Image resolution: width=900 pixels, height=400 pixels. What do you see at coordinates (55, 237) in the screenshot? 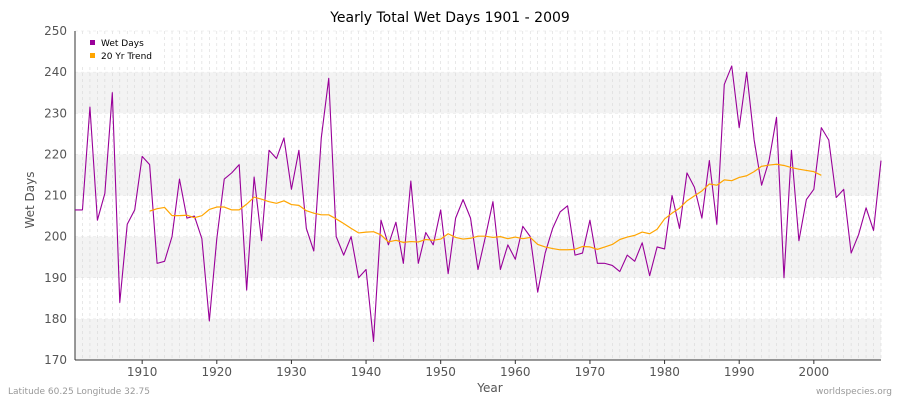
I see `y-tick-label: 200` at bounding box center [55, 237].